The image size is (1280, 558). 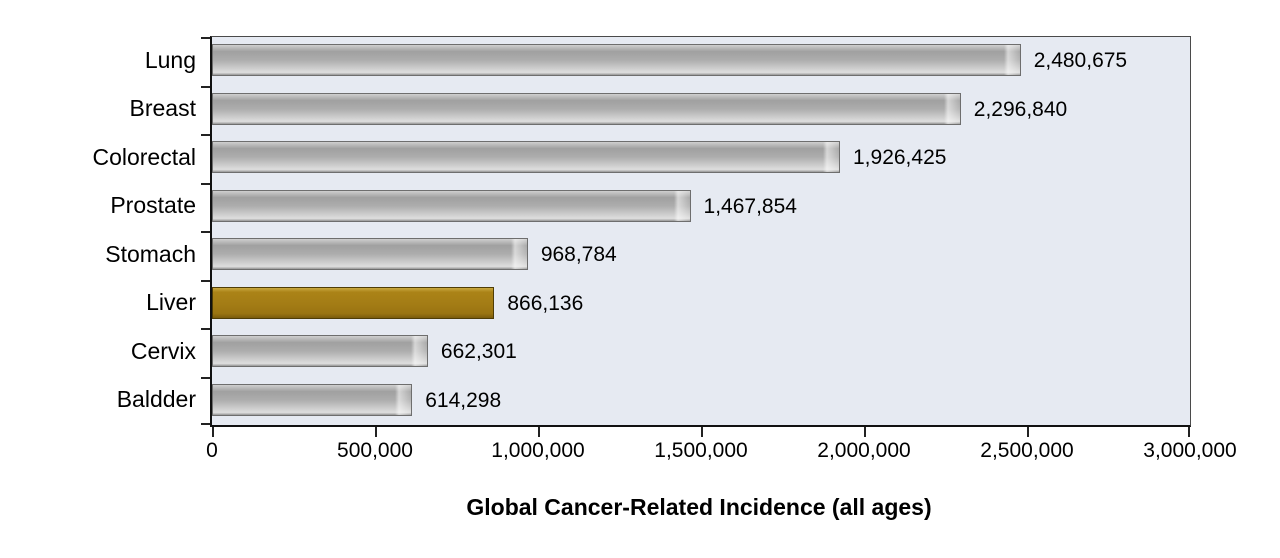 What do you see at coordinates (1027, 450) in the screenshot?
I see `x-axis-tick-label: 2,500,000` at bounding box center [1027, 450].